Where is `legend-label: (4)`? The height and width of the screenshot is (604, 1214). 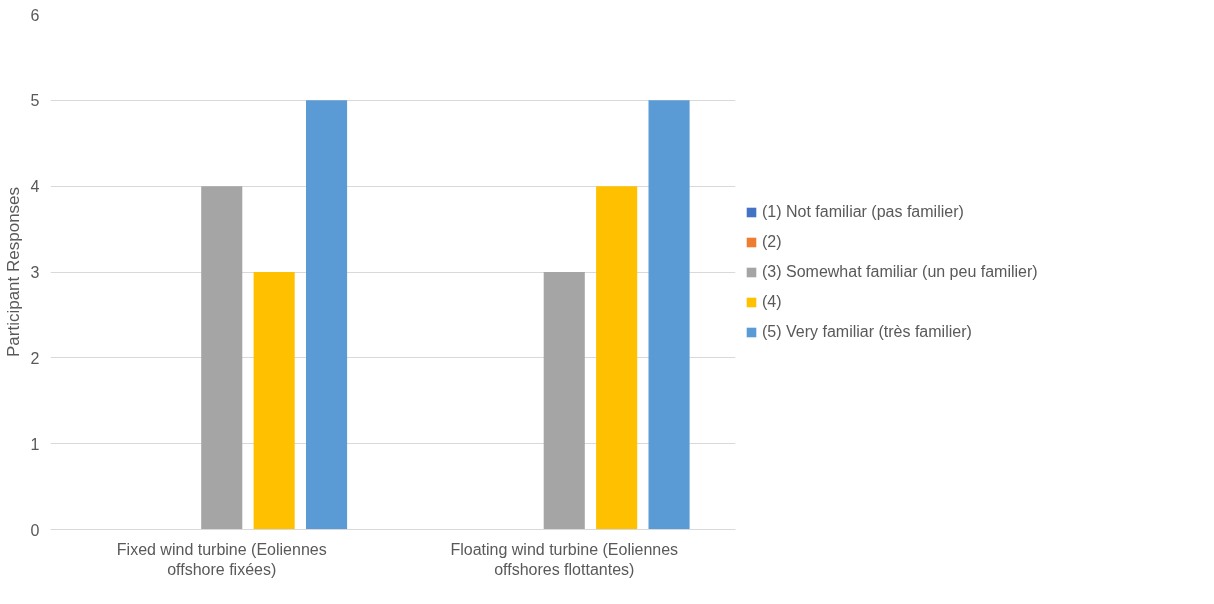
legend-label: (4) is located at coordinates (772, 301).